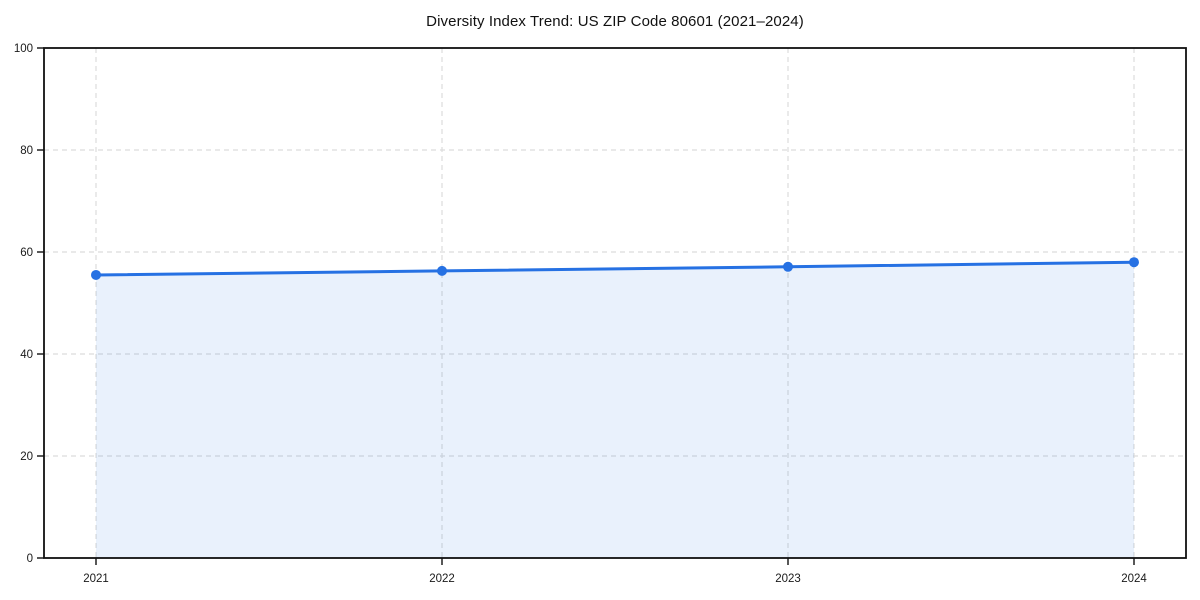 Image resolution: width=1200 pixels, height=600 pixels. Describe the element at coordinates (26, 457) in the screenshot. I see `y-tick-label: 20` at that location.